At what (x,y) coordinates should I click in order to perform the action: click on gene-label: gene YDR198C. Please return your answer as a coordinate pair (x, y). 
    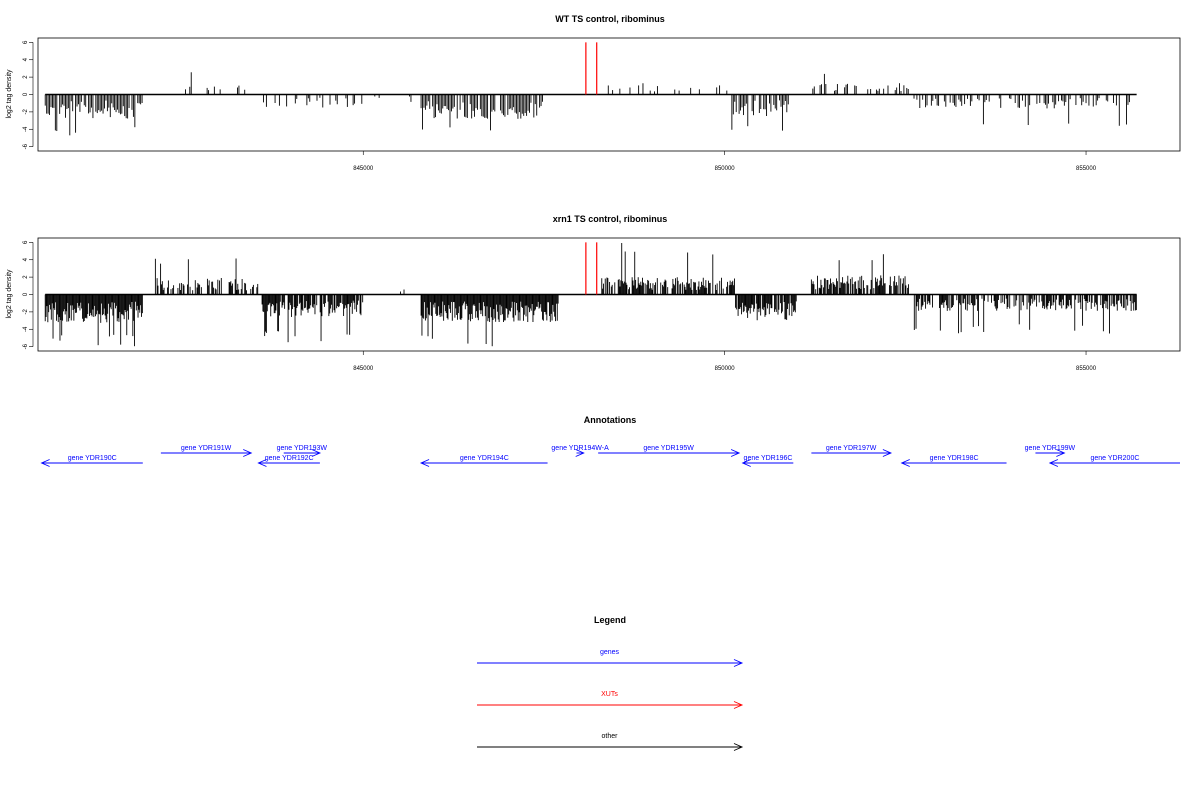
    Looking at the image, I should click on (954, 458).